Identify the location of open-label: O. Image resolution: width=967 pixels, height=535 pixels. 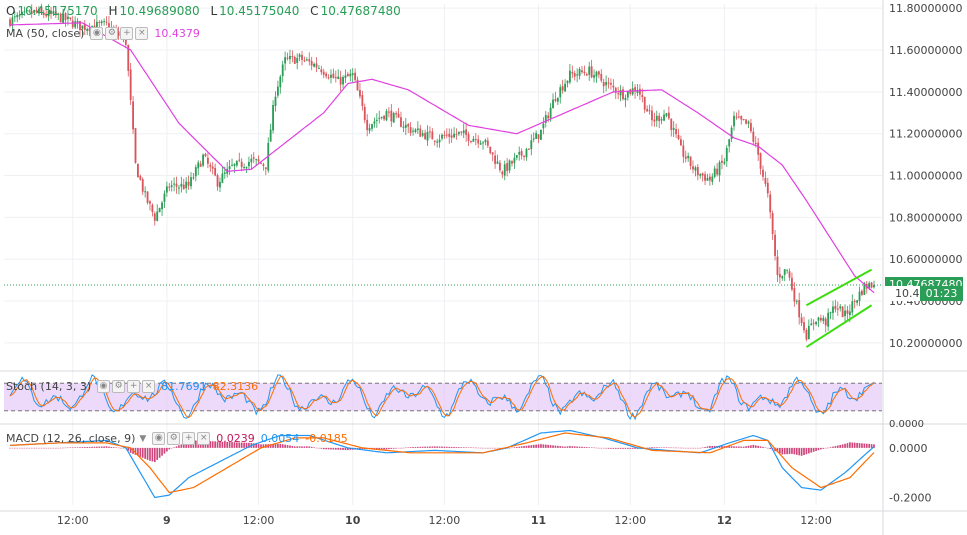
(11, 11).